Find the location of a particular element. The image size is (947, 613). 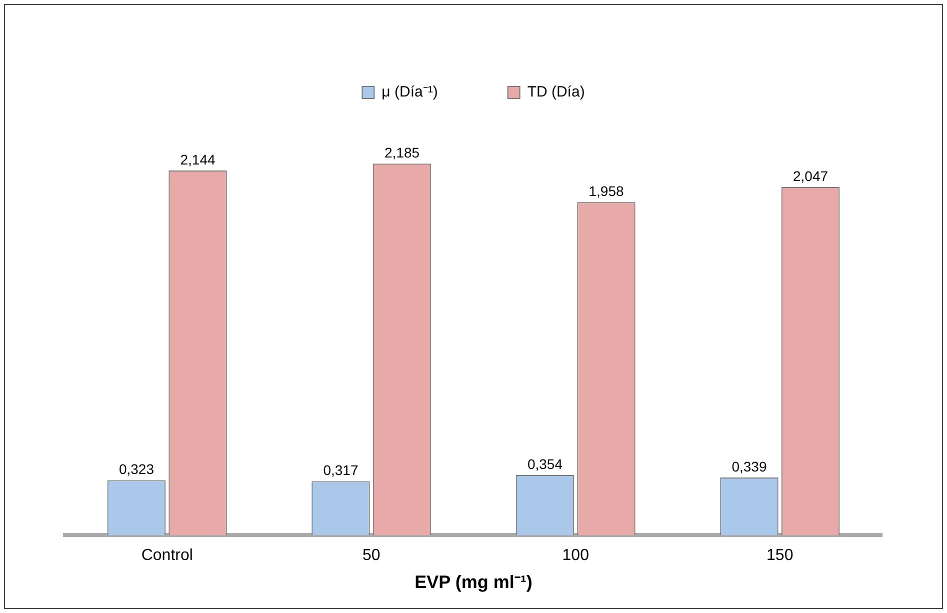

data-label: 0,339 is located at coordinates (749, 466).